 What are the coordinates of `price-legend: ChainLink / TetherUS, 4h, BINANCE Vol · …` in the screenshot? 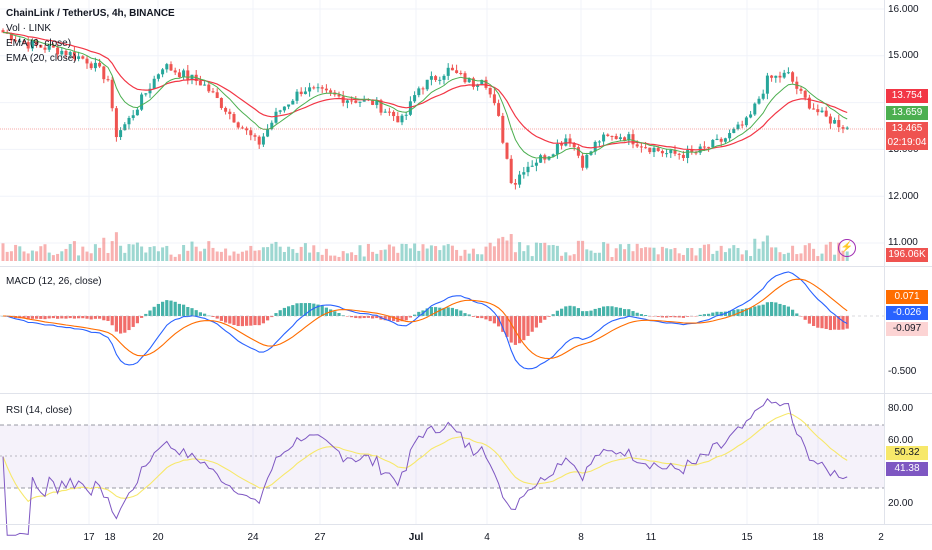 It's located at (90, 36).